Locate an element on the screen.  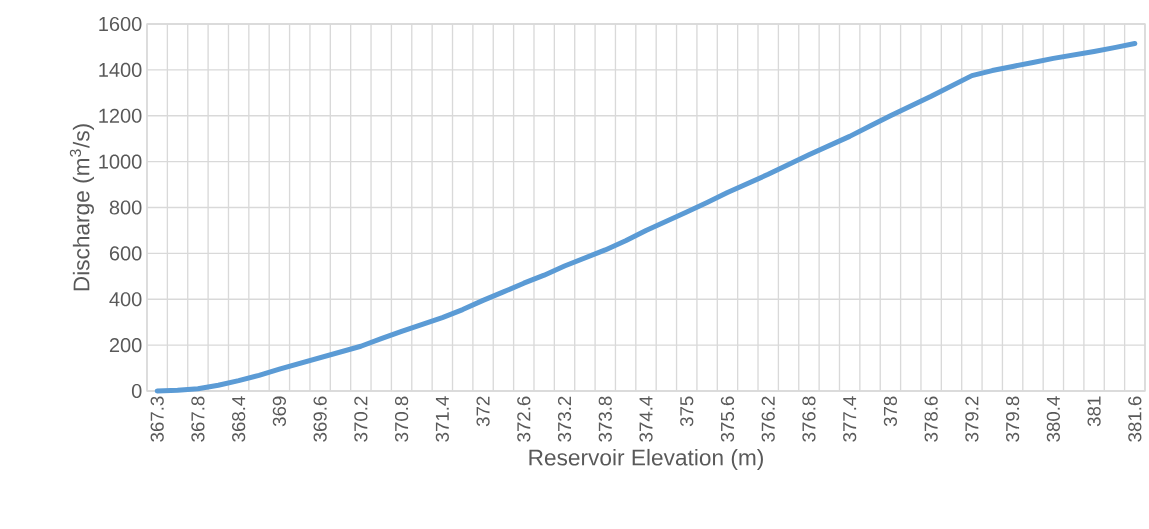
x-tick-label: 375 is located at coordinates (687, 411).